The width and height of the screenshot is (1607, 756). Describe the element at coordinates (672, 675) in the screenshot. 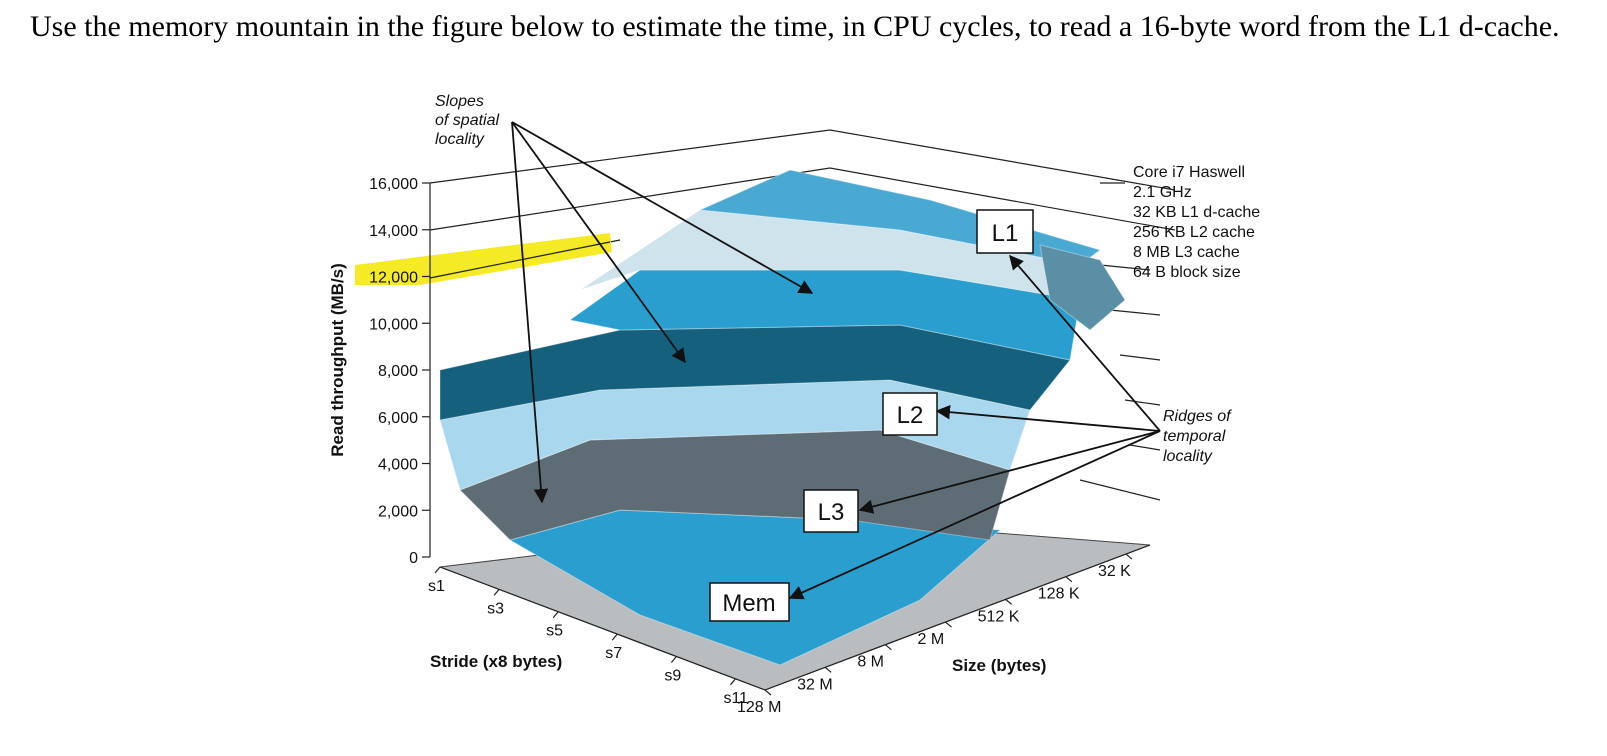

I see `stride-tick-label: s9` at that location.